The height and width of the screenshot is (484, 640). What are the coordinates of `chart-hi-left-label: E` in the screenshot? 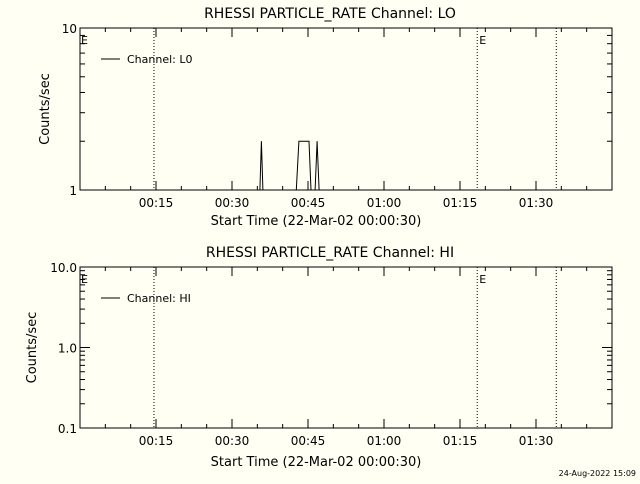 It's located at (84, 279).